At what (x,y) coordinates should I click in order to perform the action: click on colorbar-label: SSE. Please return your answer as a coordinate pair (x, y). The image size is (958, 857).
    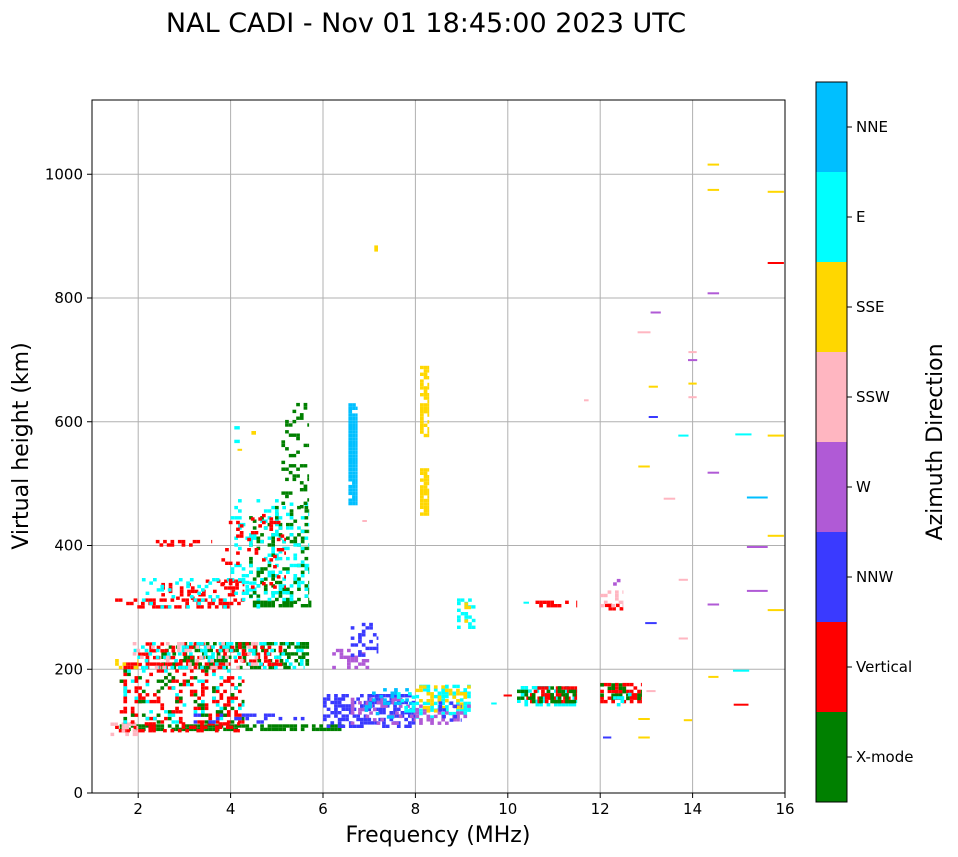
    Looking at the image, I should click on (870, 307).